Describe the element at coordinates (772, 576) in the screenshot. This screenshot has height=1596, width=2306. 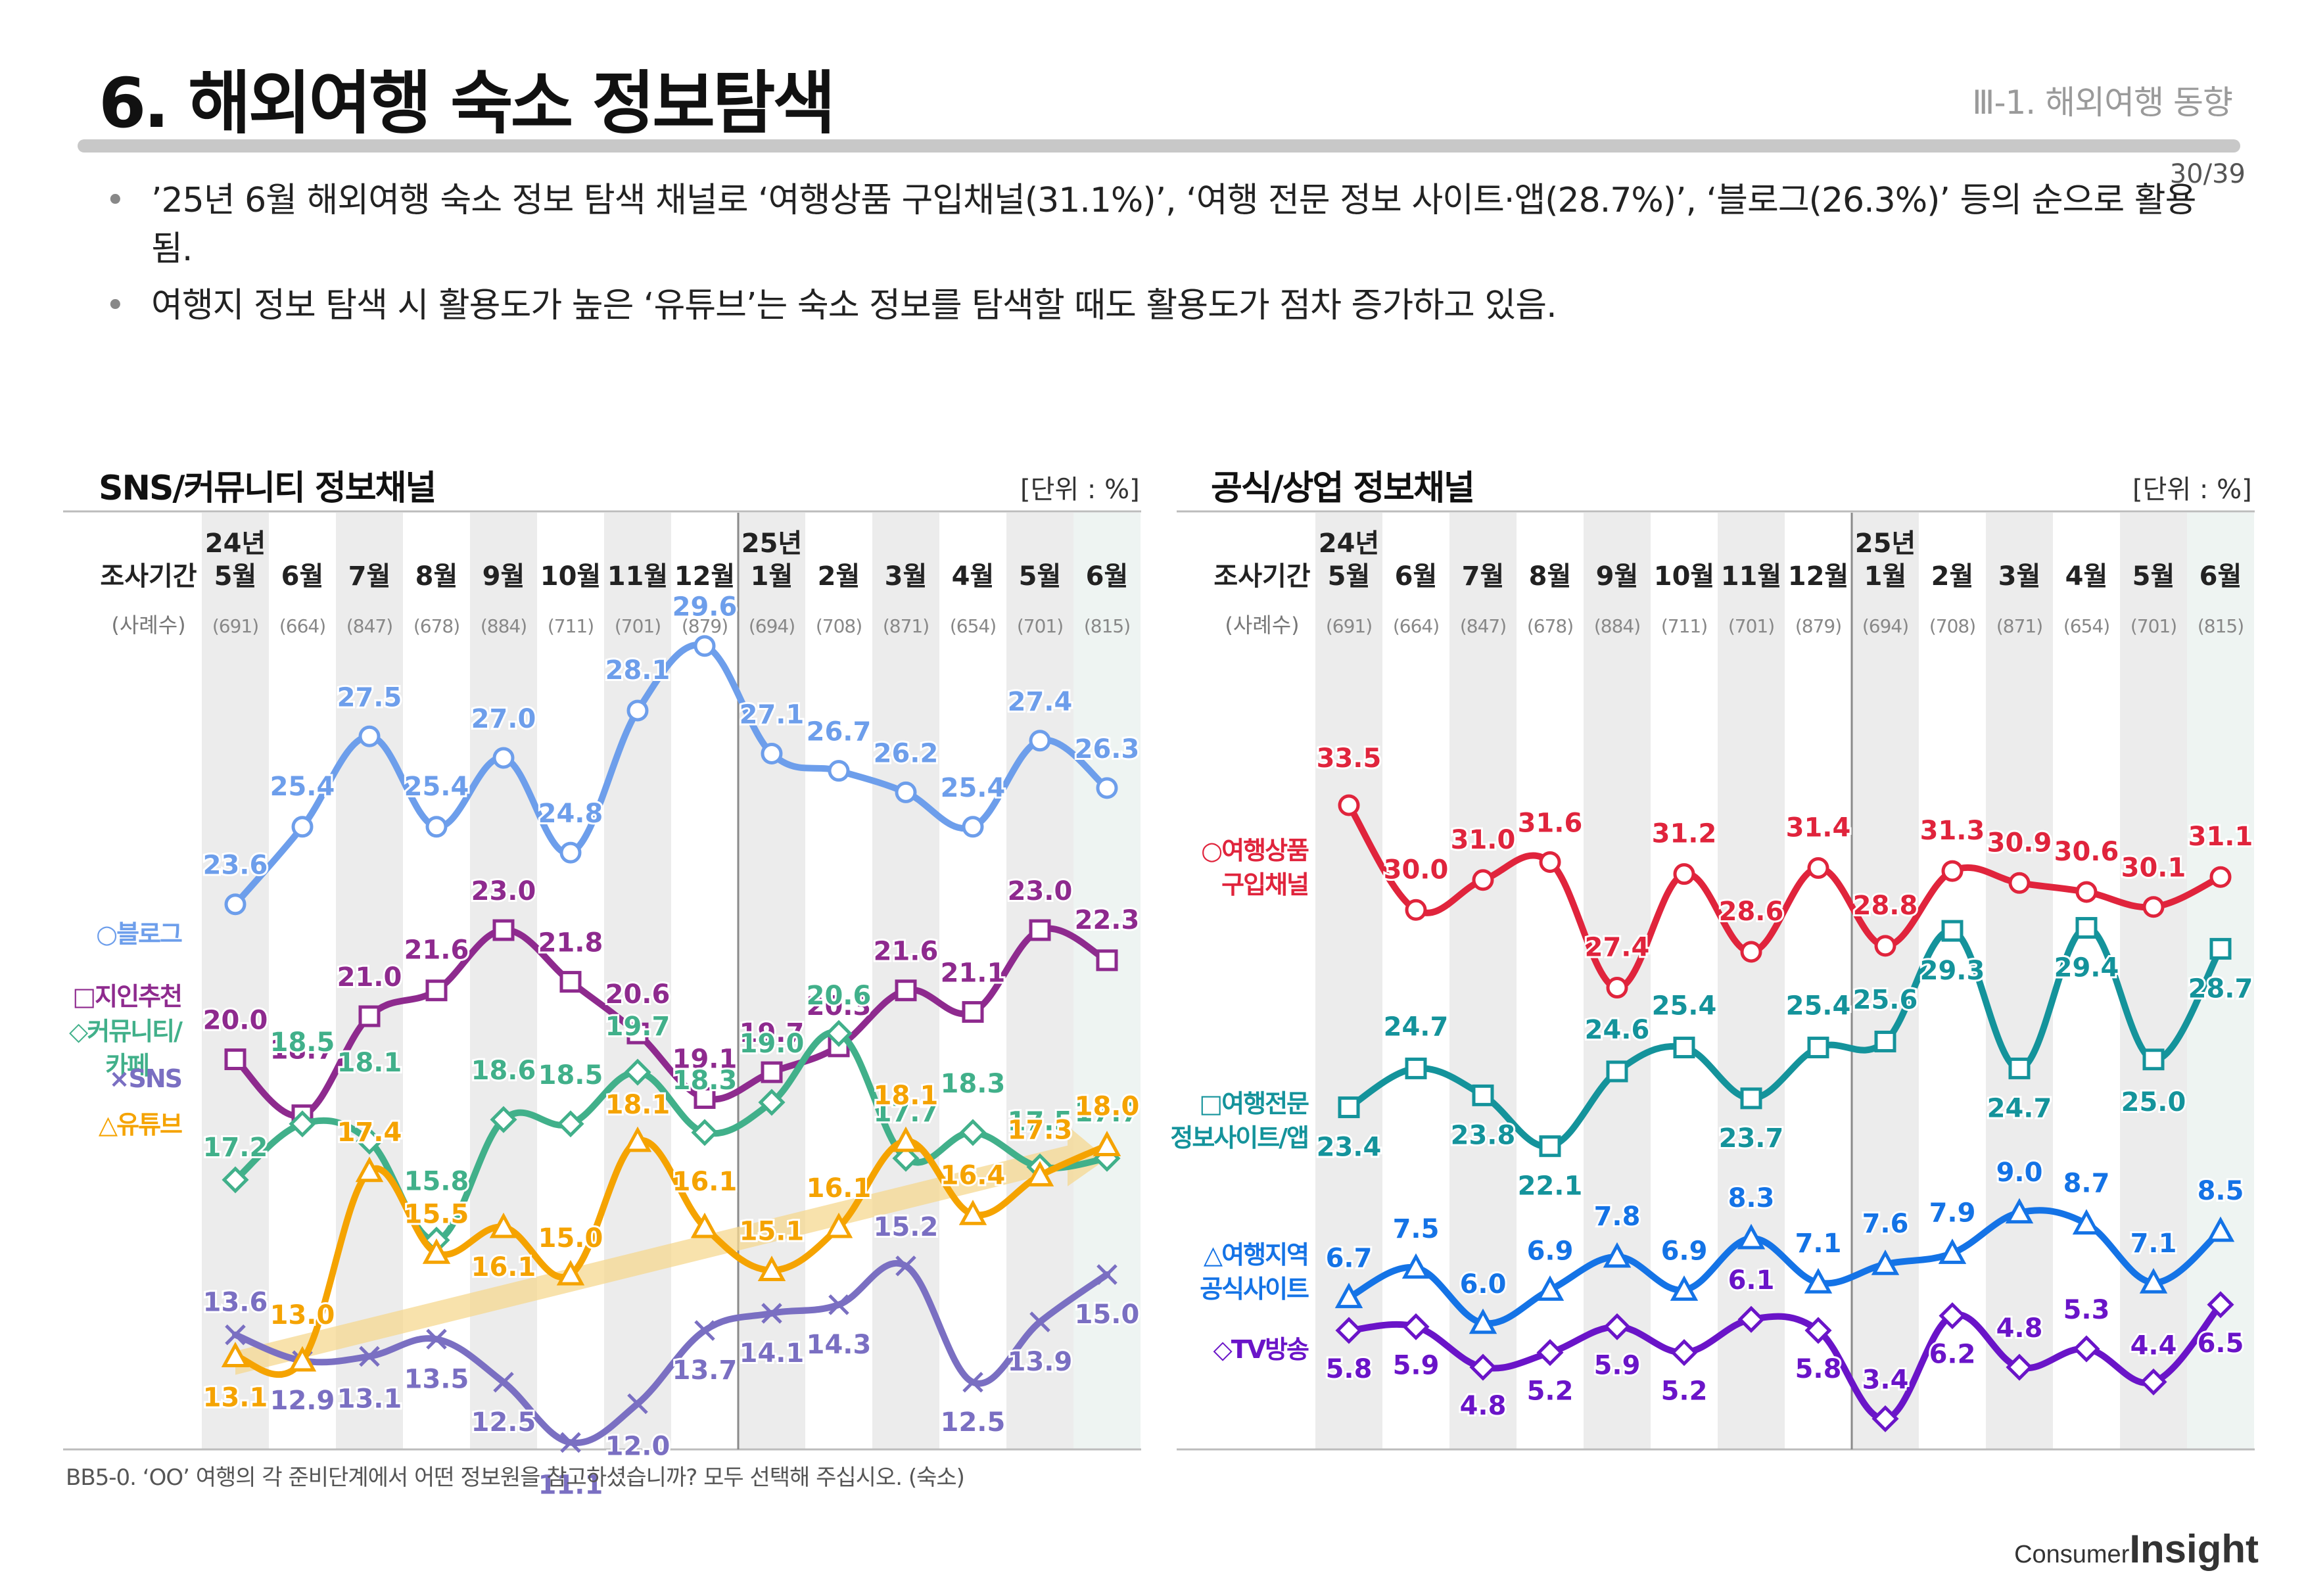
I see `month-label: 1월` at that location.